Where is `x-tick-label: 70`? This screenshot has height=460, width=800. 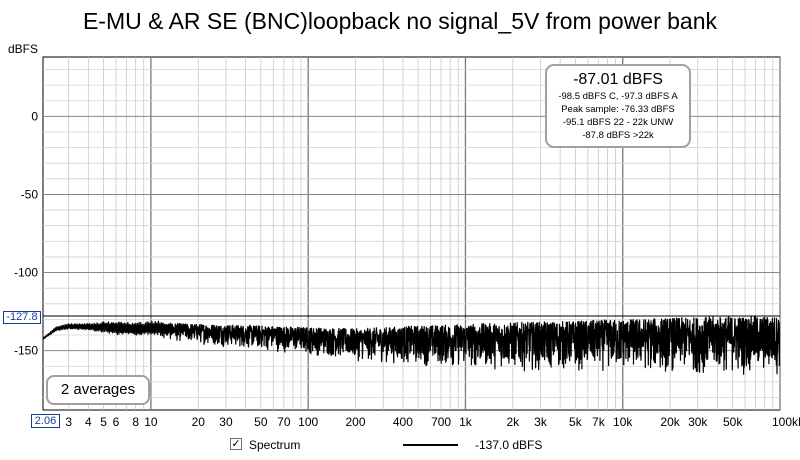
x-tick-label: 70 is located at coordinates (284, 422).